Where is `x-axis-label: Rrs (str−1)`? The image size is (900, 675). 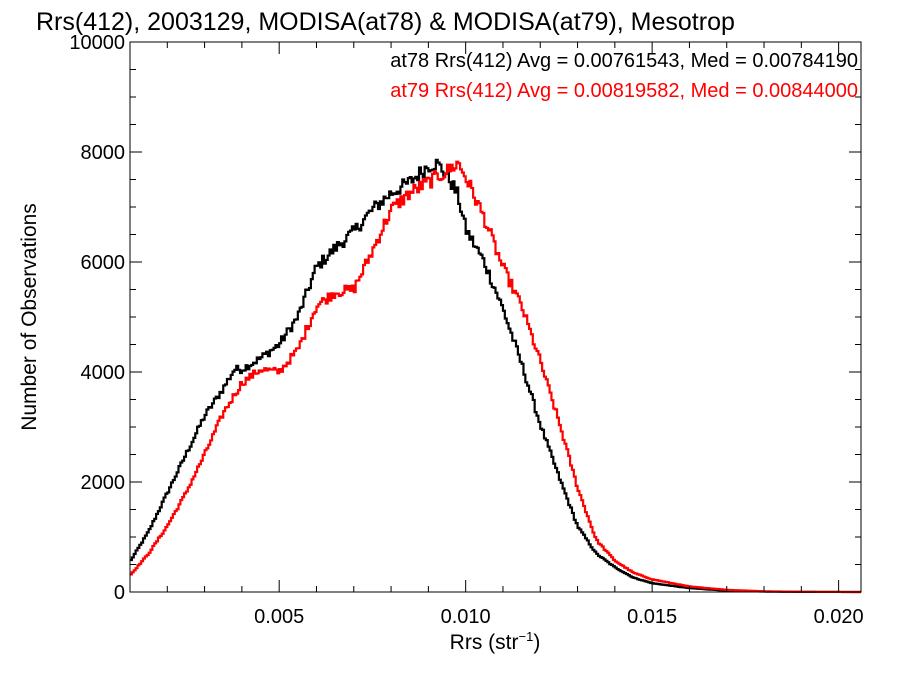
x-axis-label: Rrs (str−1) is located at coordinates (495, 641).